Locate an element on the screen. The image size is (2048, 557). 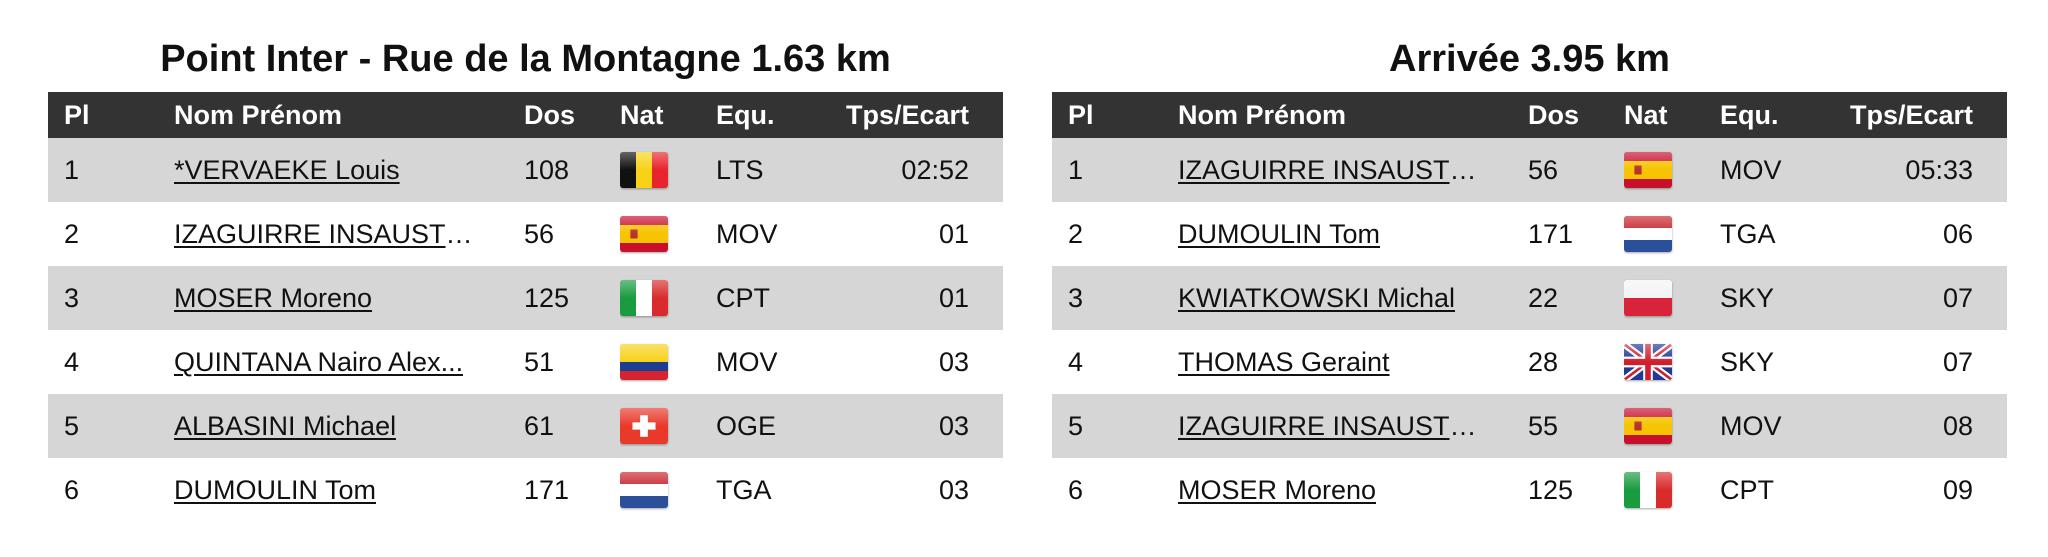
rider-name-link: ALBASINI Michael is located at coordinates (285, 426).